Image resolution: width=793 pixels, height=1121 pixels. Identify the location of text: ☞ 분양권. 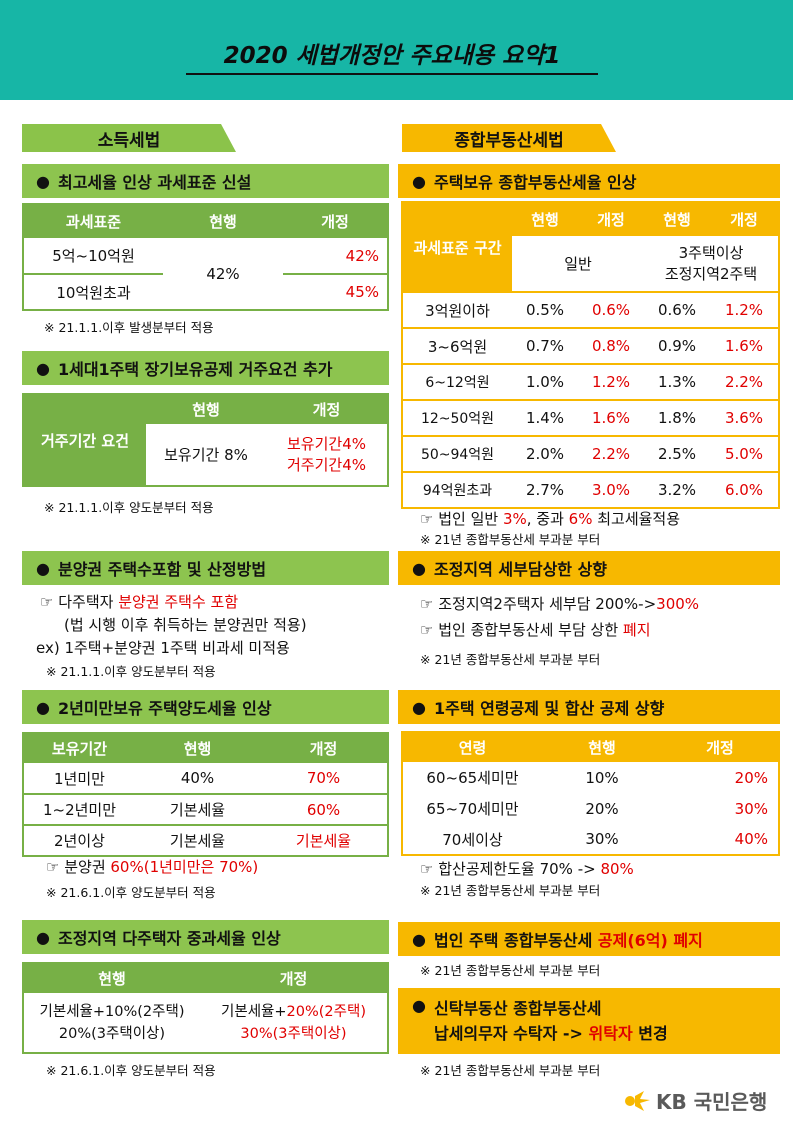
(78, 867).